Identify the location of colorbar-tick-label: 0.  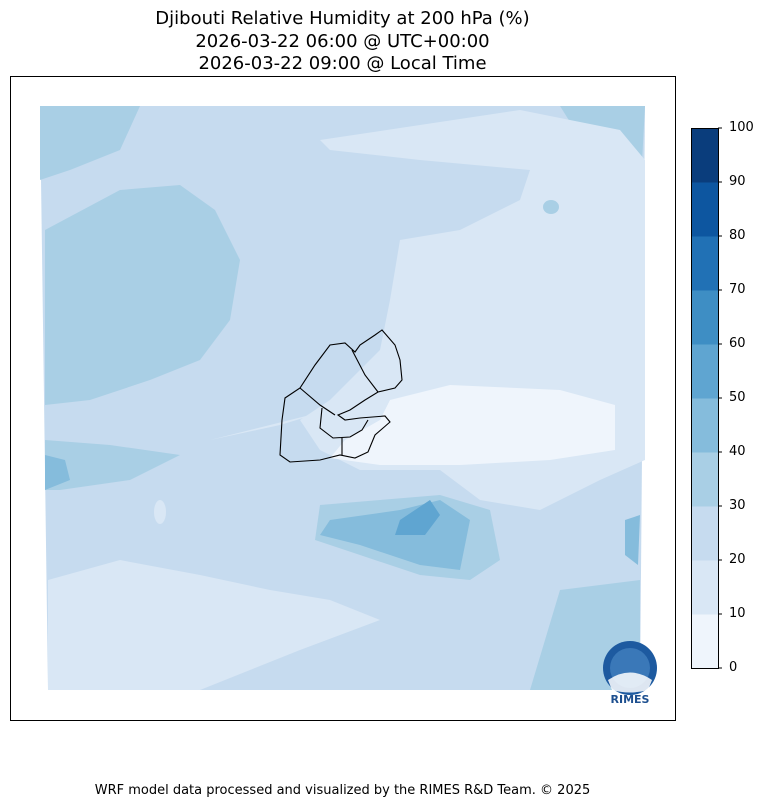
(733, 667).